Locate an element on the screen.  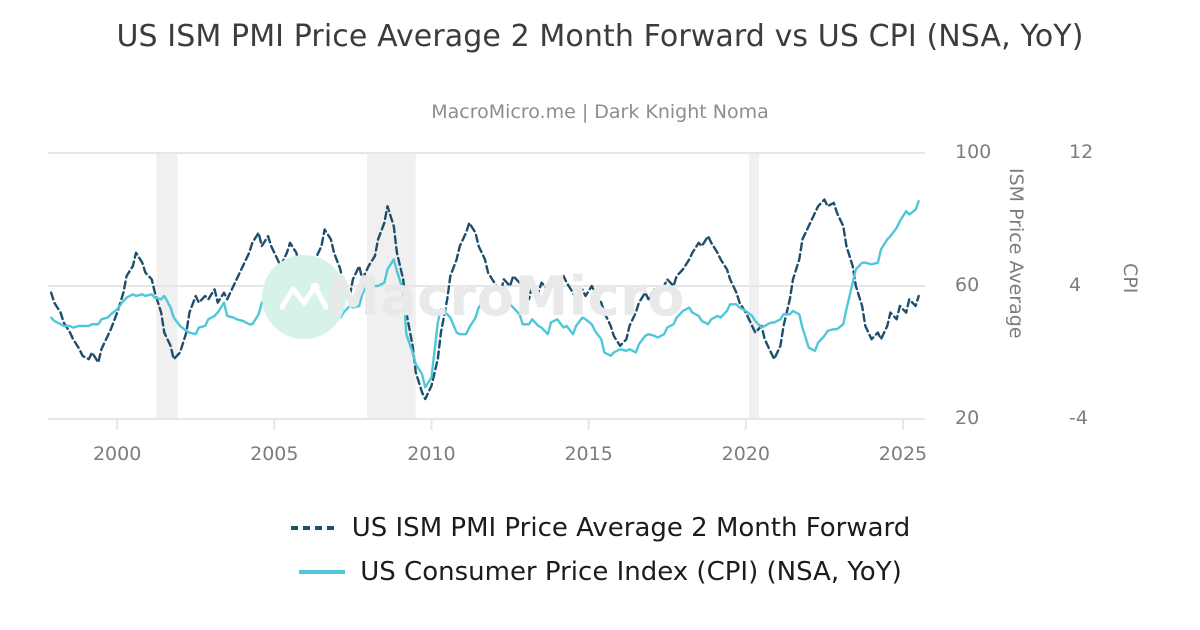
ism-axis-title: ISM Price Average is located at coordinates (1016, 253).